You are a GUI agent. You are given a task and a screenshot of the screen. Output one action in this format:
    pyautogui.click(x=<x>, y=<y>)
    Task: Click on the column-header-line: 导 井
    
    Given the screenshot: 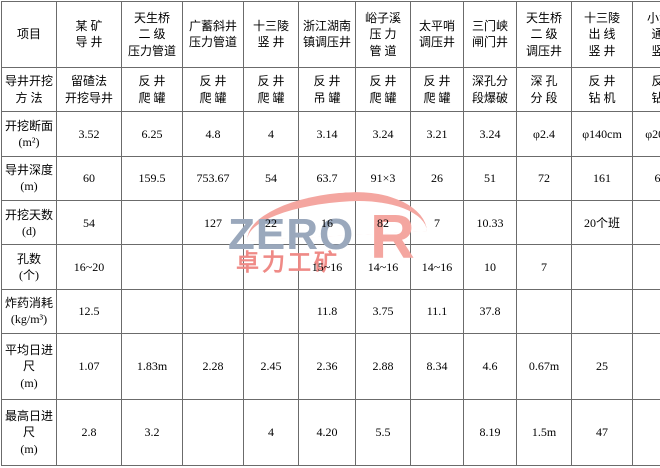 What is the action you would take?
    pyautogui.click(x=89, y=42)
    